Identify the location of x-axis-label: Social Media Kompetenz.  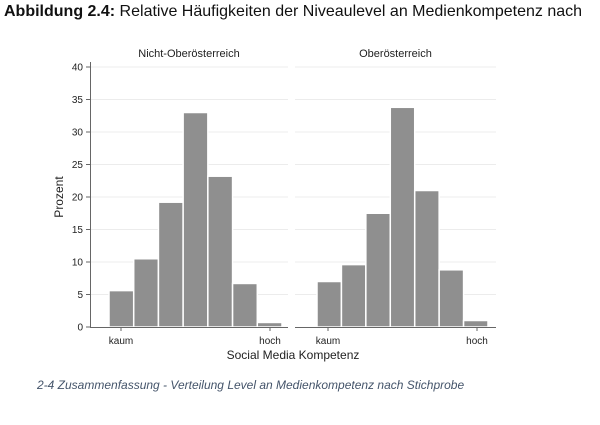
(293, 355).